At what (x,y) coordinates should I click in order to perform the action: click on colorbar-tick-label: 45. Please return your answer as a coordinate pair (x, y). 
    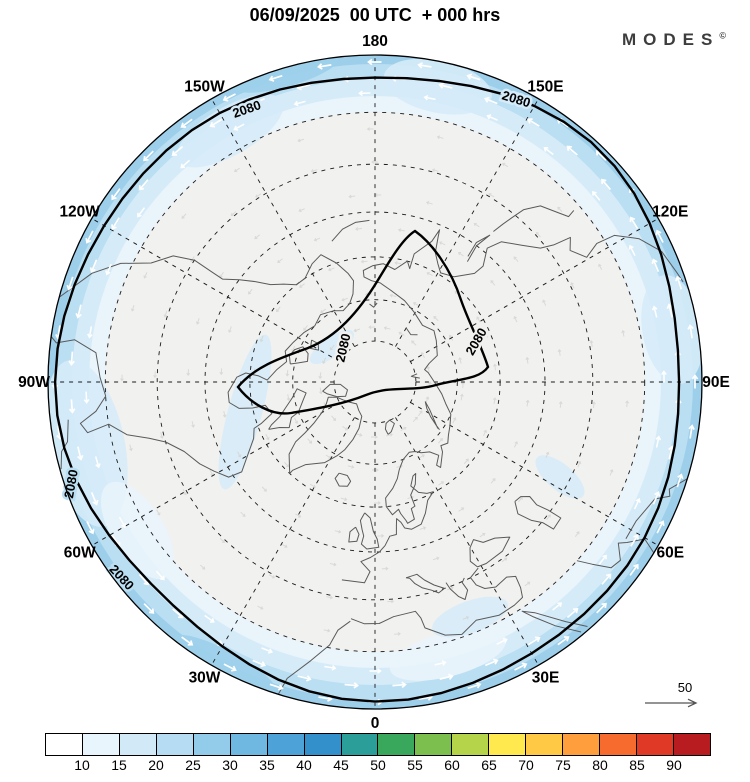
    Looking at the image, I should click on (341, 765).